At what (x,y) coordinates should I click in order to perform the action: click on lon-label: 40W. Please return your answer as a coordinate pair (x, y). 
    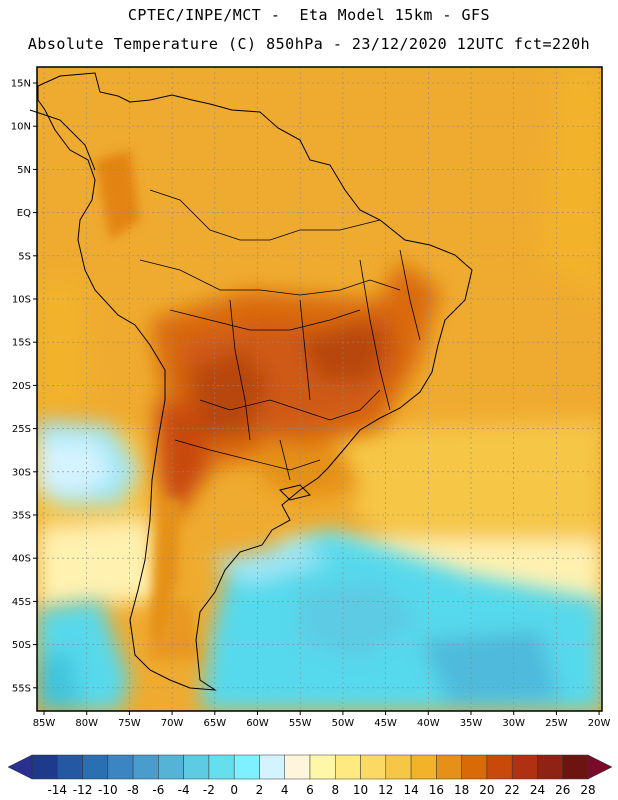
    Looking at the image, I should click on (428, 723).